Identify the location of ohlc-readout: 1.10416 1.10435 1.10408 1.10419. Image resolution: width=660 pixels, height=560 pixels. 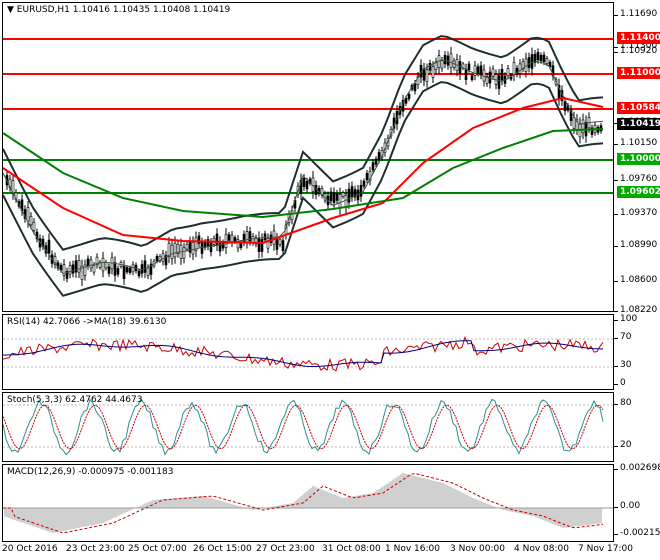
(151, 10).